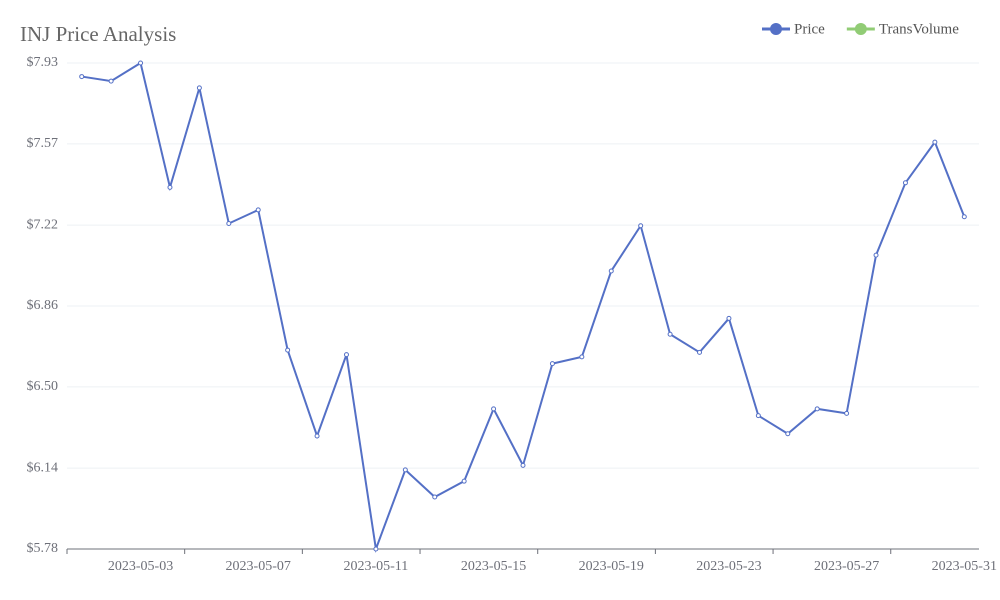 Image resolution: width=1000 pixels, height=600 pixels. I want to click on y-tick-label: $6.50, so click(43, 386).